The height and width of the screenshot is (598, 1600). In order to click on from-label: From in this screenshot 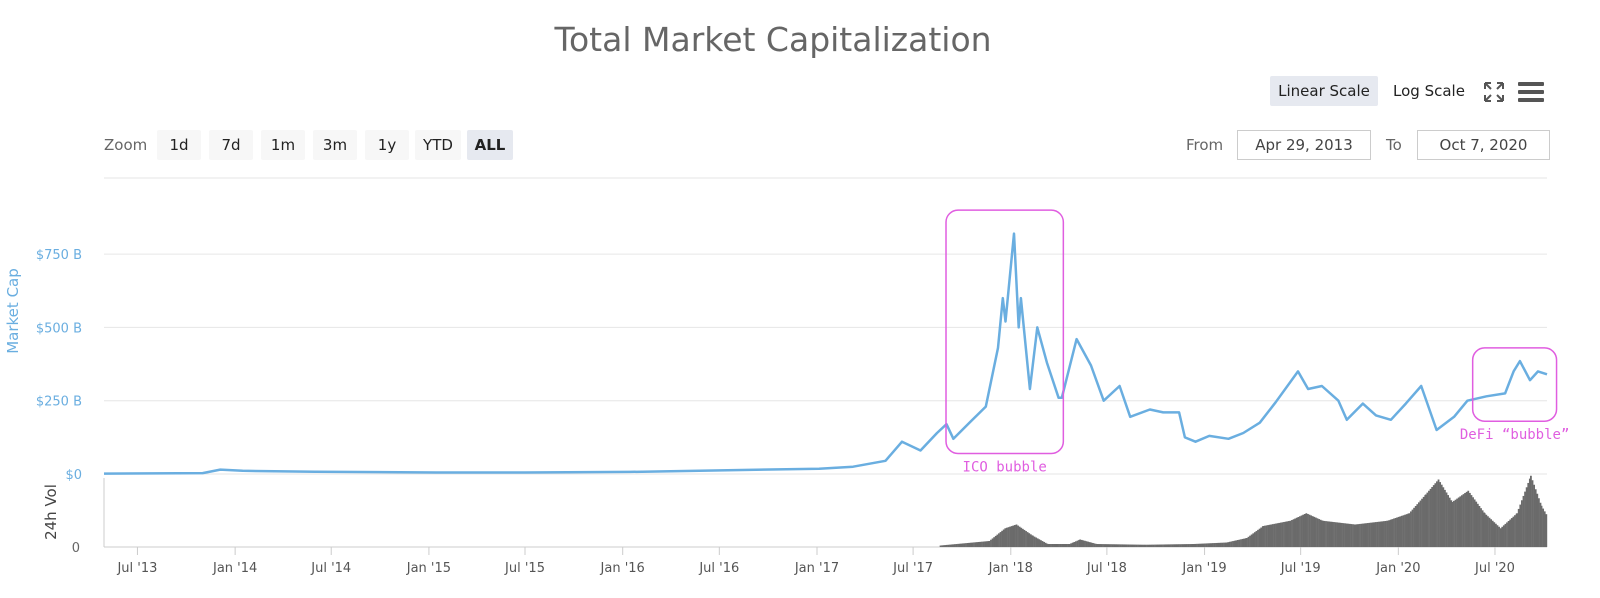, I will do `click(1205, 145)`.